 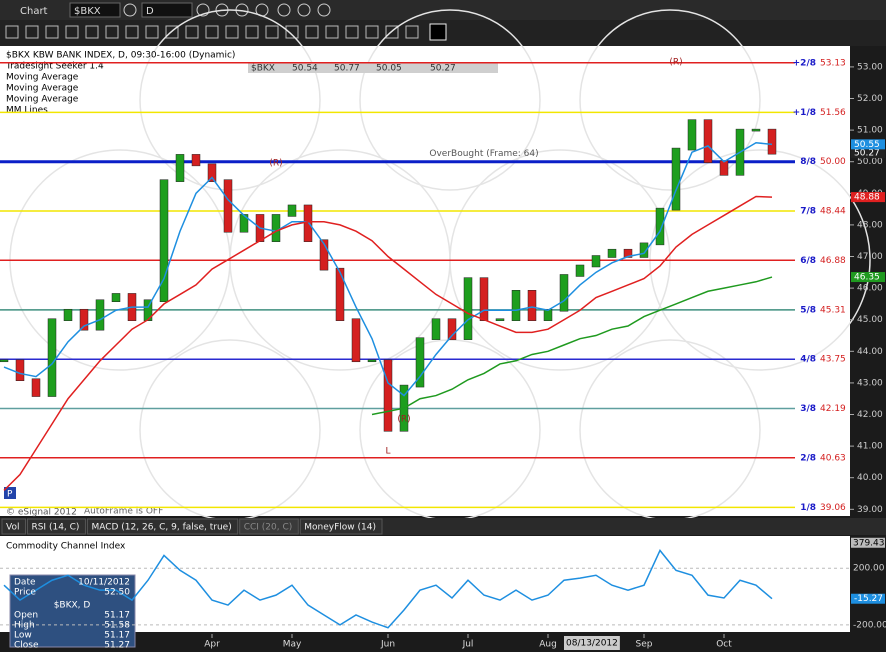 I want to click on dw-value: 52.50, so click(x=117, y=593).